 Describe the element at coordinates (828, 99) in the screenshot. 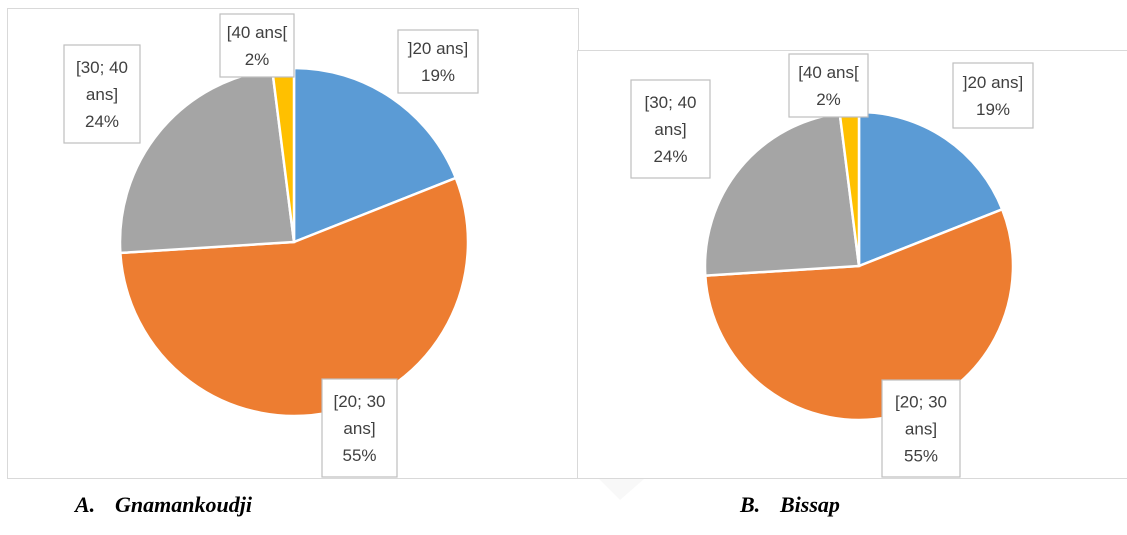

I see `chart-1-data-label-3-line-1: 2%` at that location.